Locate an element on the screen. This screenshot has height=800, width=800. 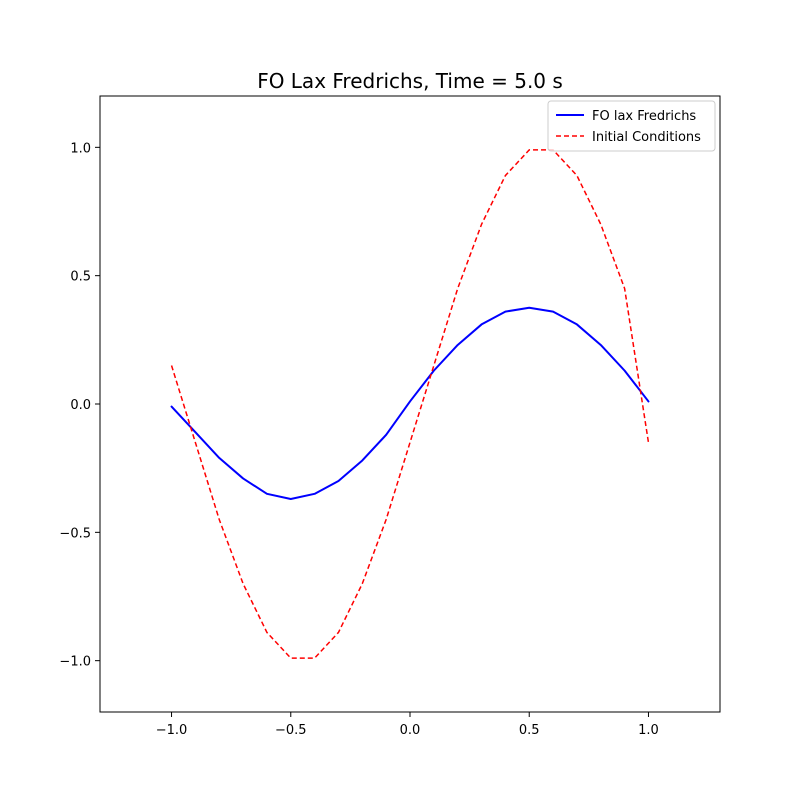
legend-label: FO lax Fredrichs is located at coordinates (644, 116).